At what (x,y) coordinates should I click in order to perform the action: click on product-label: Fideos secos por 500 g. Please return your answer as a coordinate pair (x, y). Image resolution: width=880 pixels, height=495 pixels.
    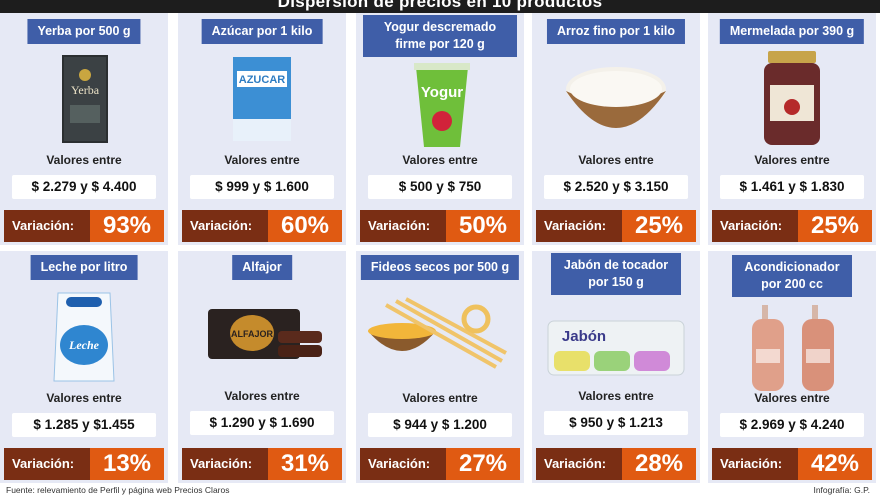
    Looking at the image, I should click on (440, 267).